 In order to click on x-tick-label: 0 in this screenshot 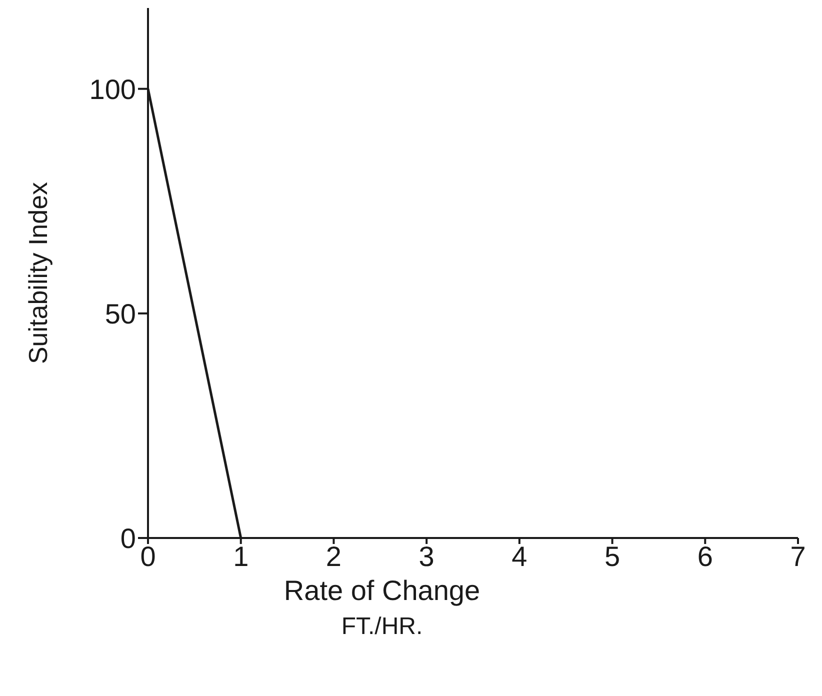, I will do `click(148, 556)`.